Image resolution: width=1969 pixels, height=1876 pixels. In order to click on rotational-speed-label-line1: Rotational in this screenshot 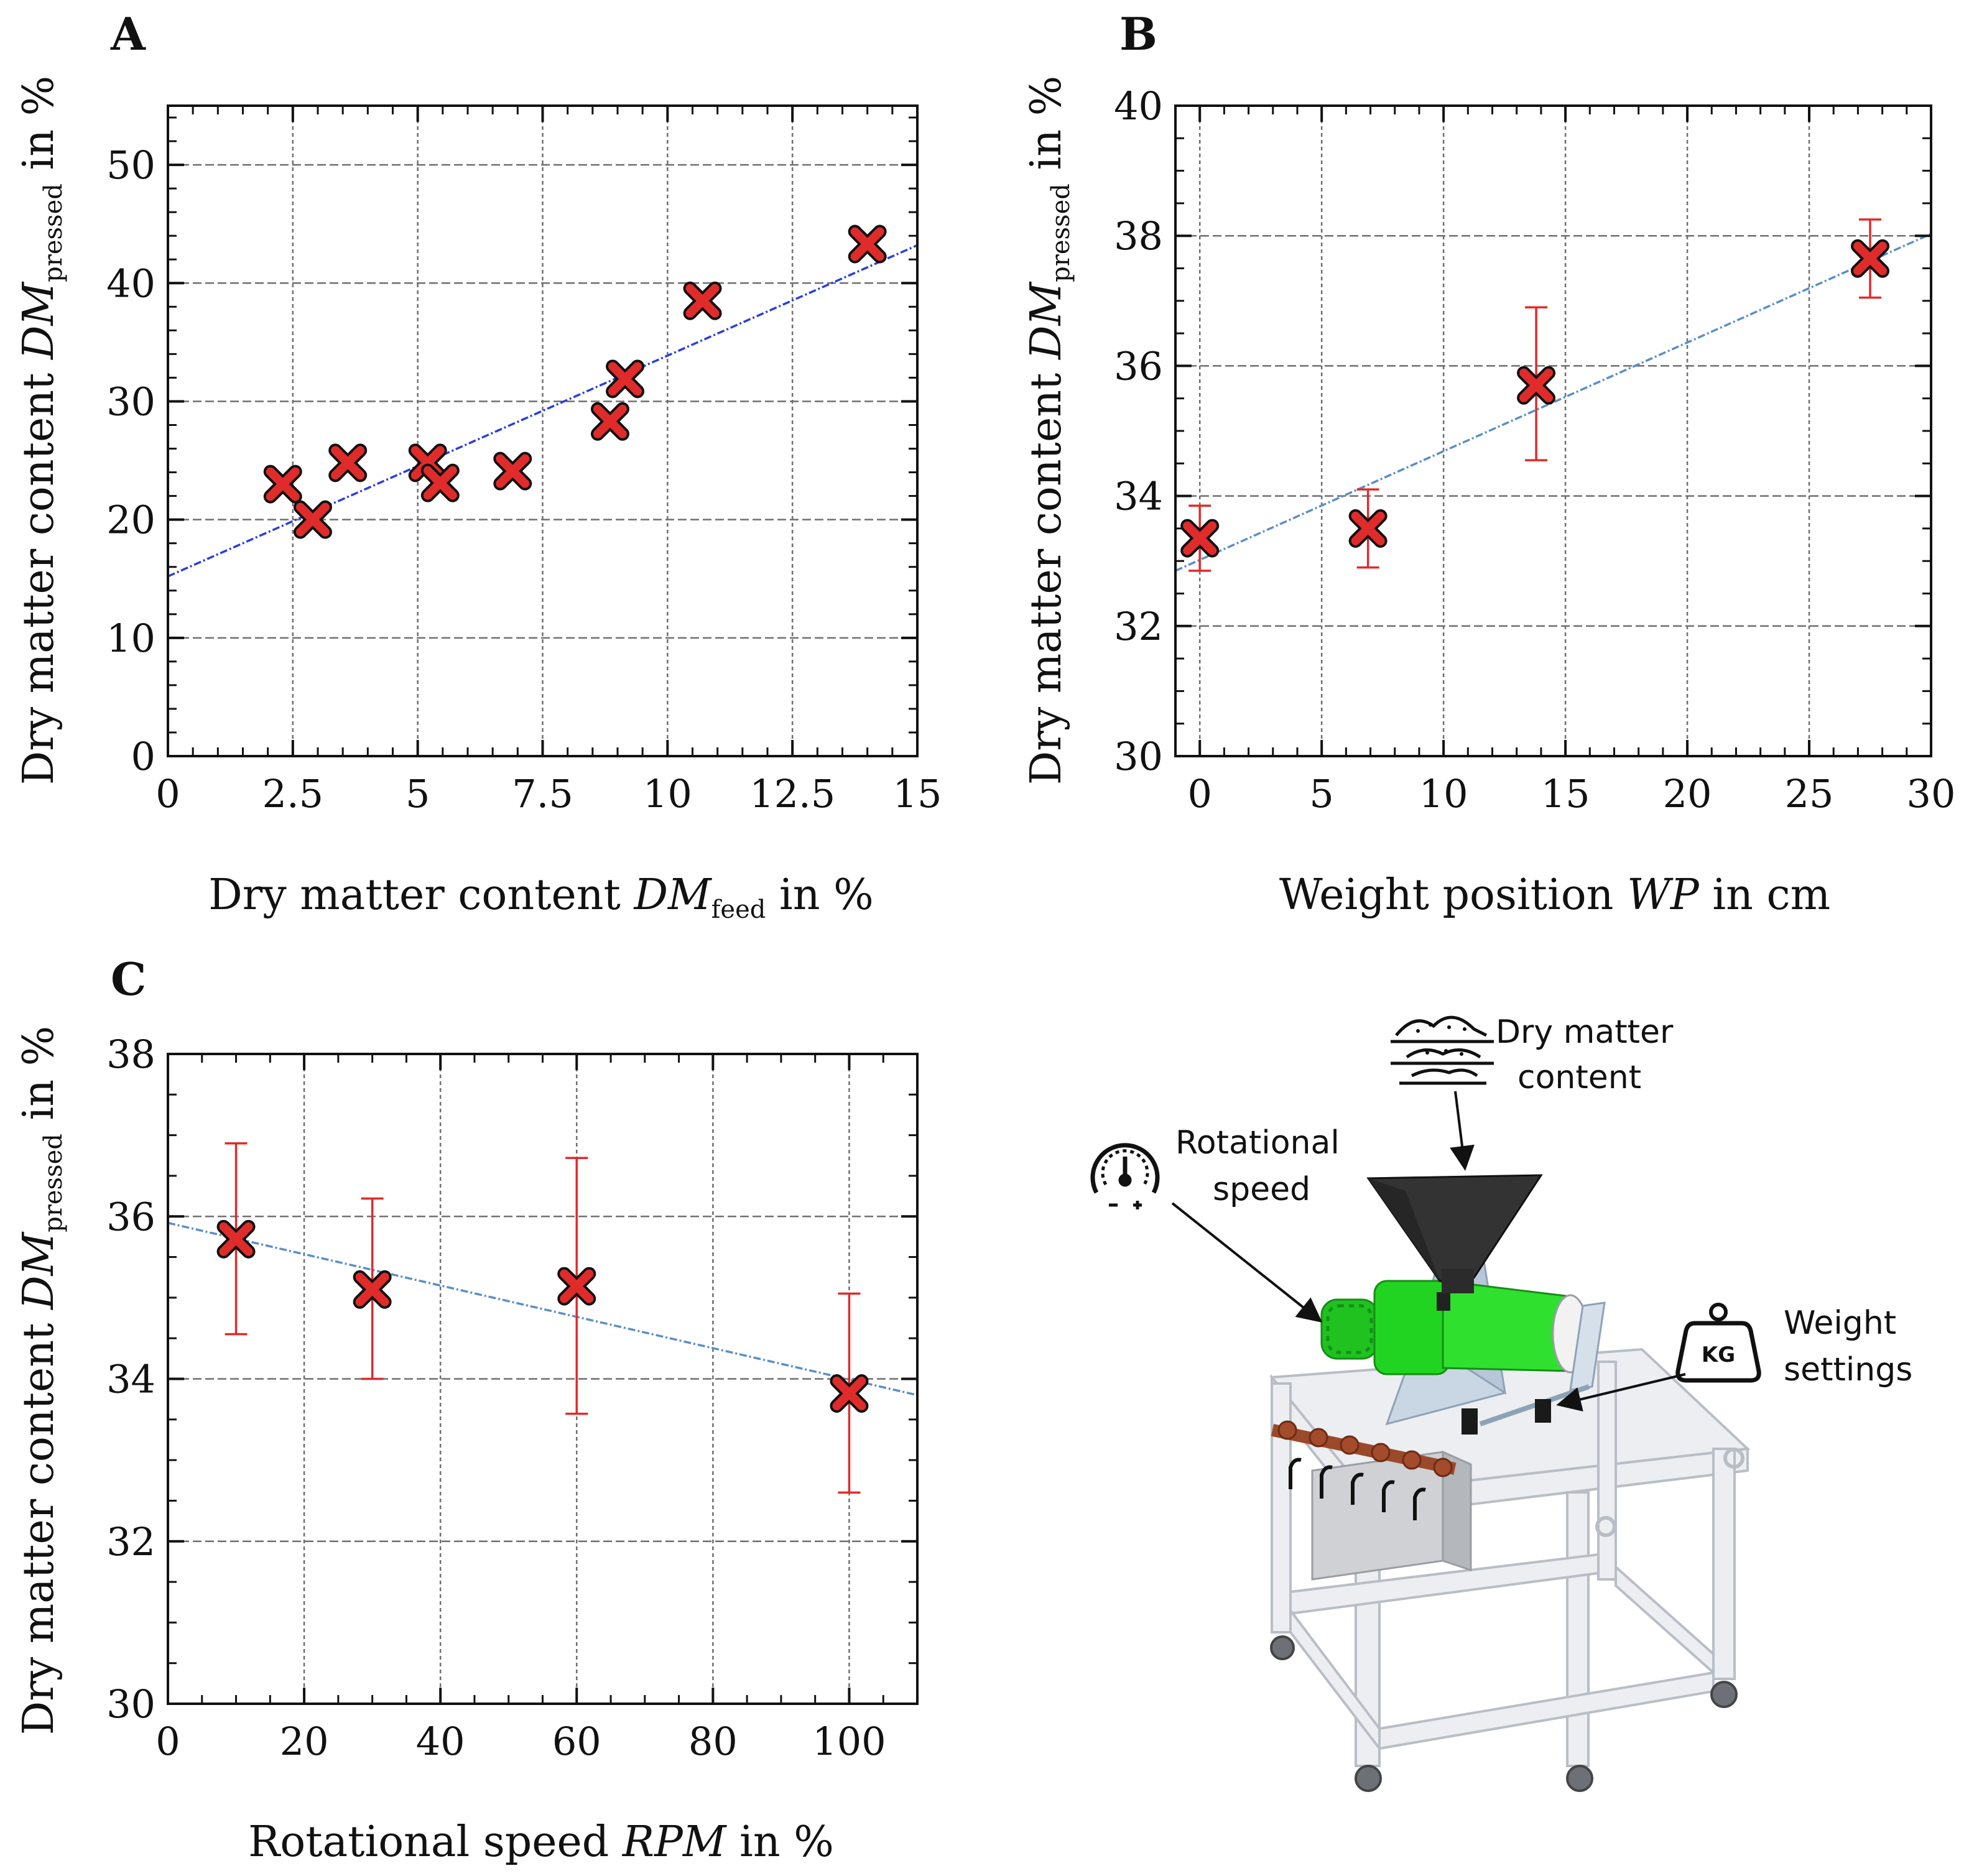, I will do `click(1257, 1143)`.